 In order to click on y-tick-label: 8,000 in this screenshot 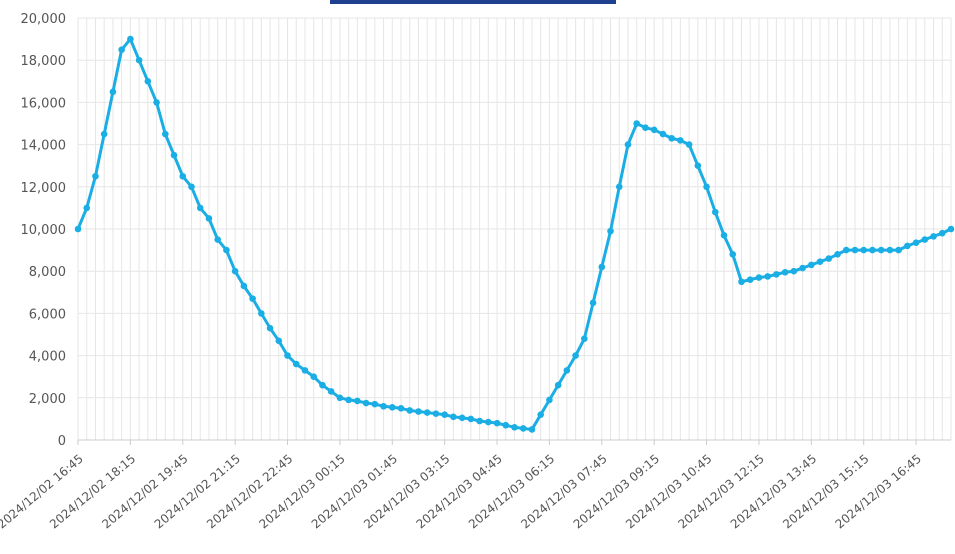, I will do `click(47, 272)`.